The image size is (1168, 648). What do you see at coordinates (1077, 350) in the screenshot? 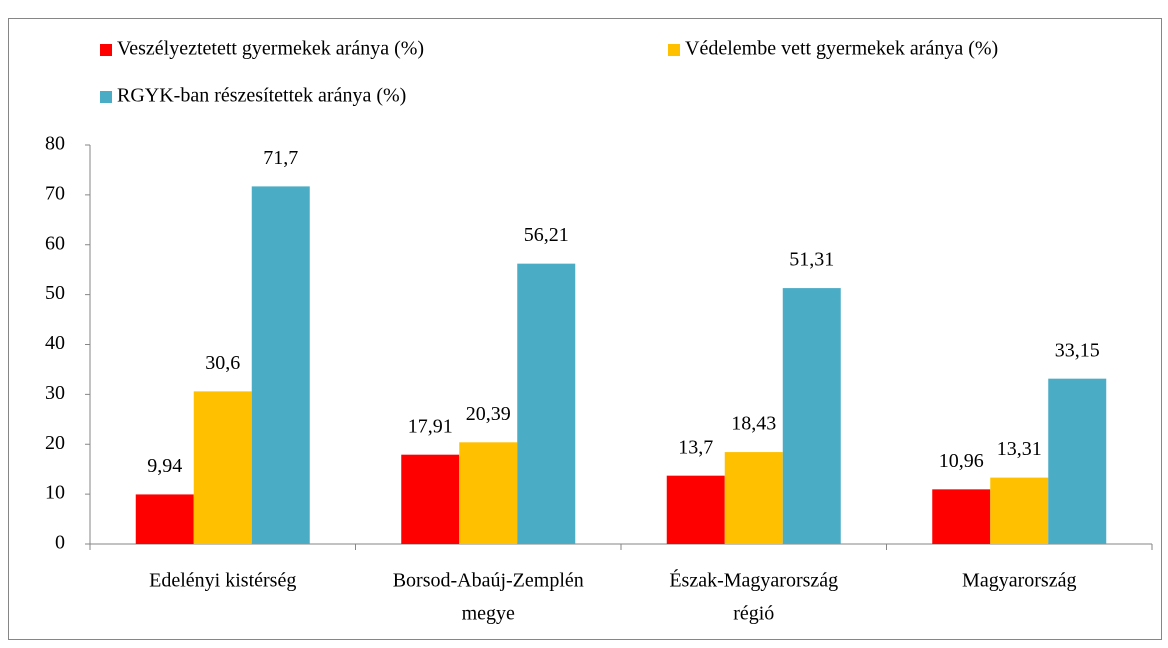
I see `data-label: 33,15` at bounding box center [1077, 350].